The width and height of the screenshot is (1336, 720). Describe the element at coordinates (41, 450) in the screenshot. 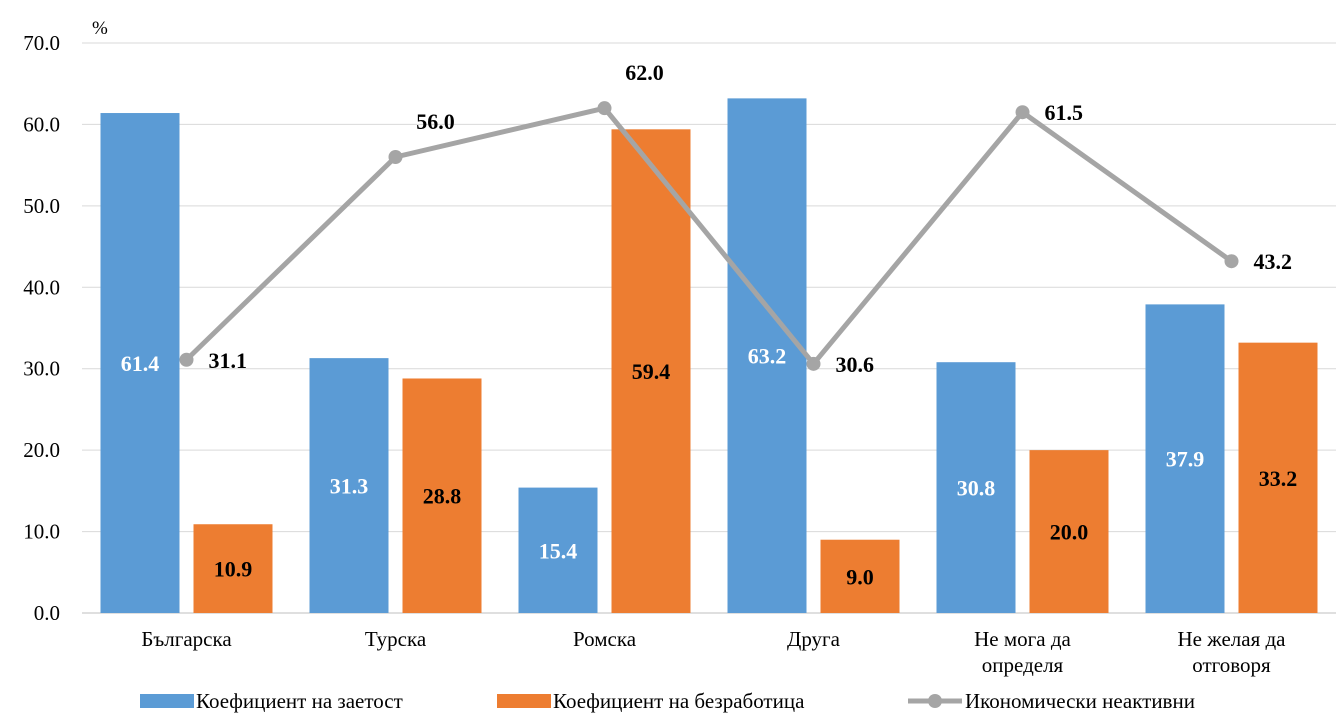

I see `y-tick-label: 20.0` at that location.